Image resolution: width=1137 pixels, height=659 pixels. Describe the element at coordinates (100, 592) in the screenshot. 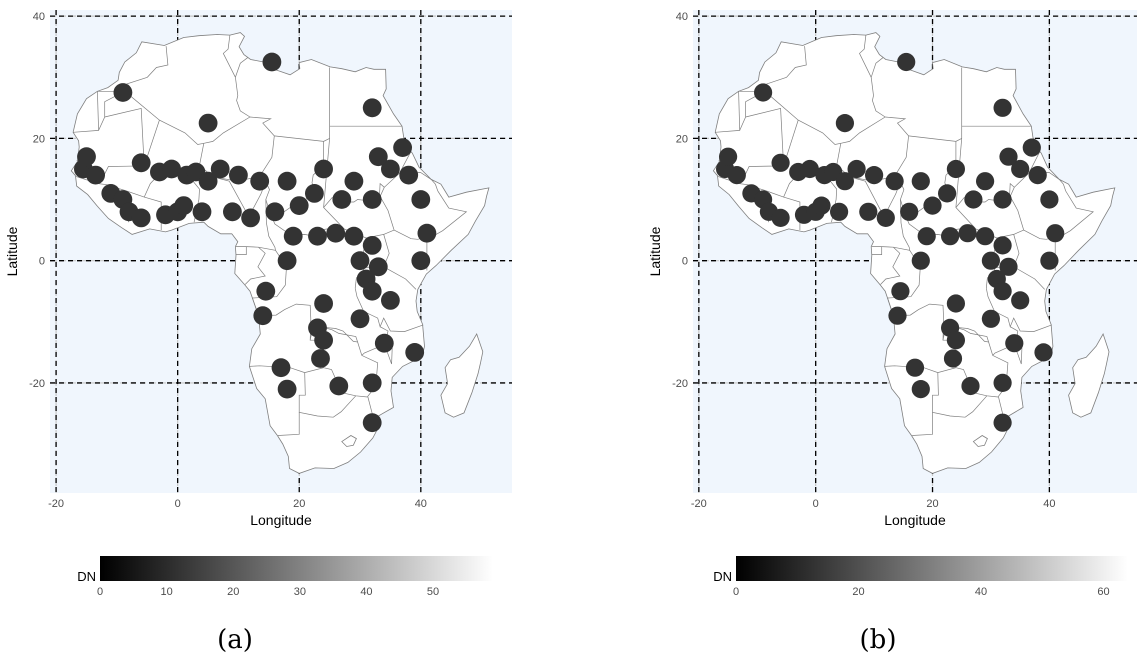

I see `legend-tick-label: 0` at that location.